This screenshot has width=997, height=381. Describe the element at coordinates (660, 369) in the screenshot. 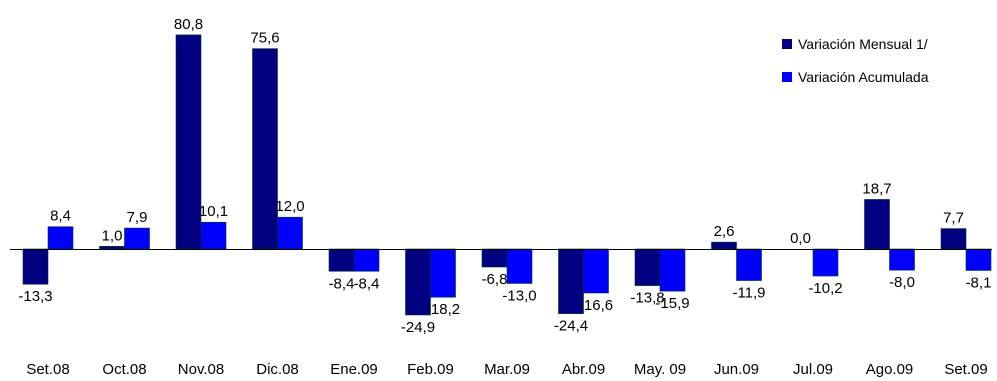

I see `x-tick-may-09: May. 09` at that location.